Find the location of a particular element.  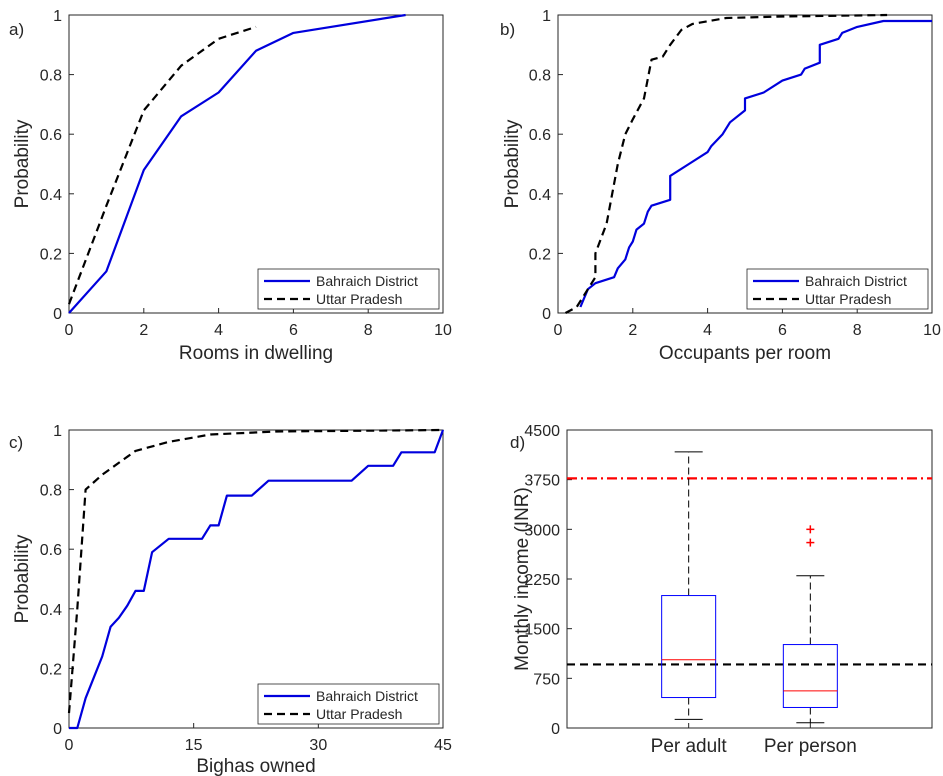

x-tick-label: 45 is located at coordinates (443, 745).